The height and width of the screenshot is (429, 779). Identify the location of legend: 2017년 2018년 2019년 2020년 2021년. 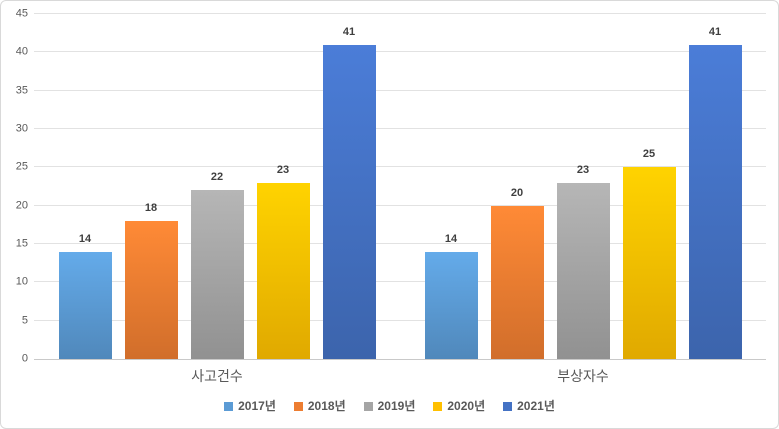
(389, 406).